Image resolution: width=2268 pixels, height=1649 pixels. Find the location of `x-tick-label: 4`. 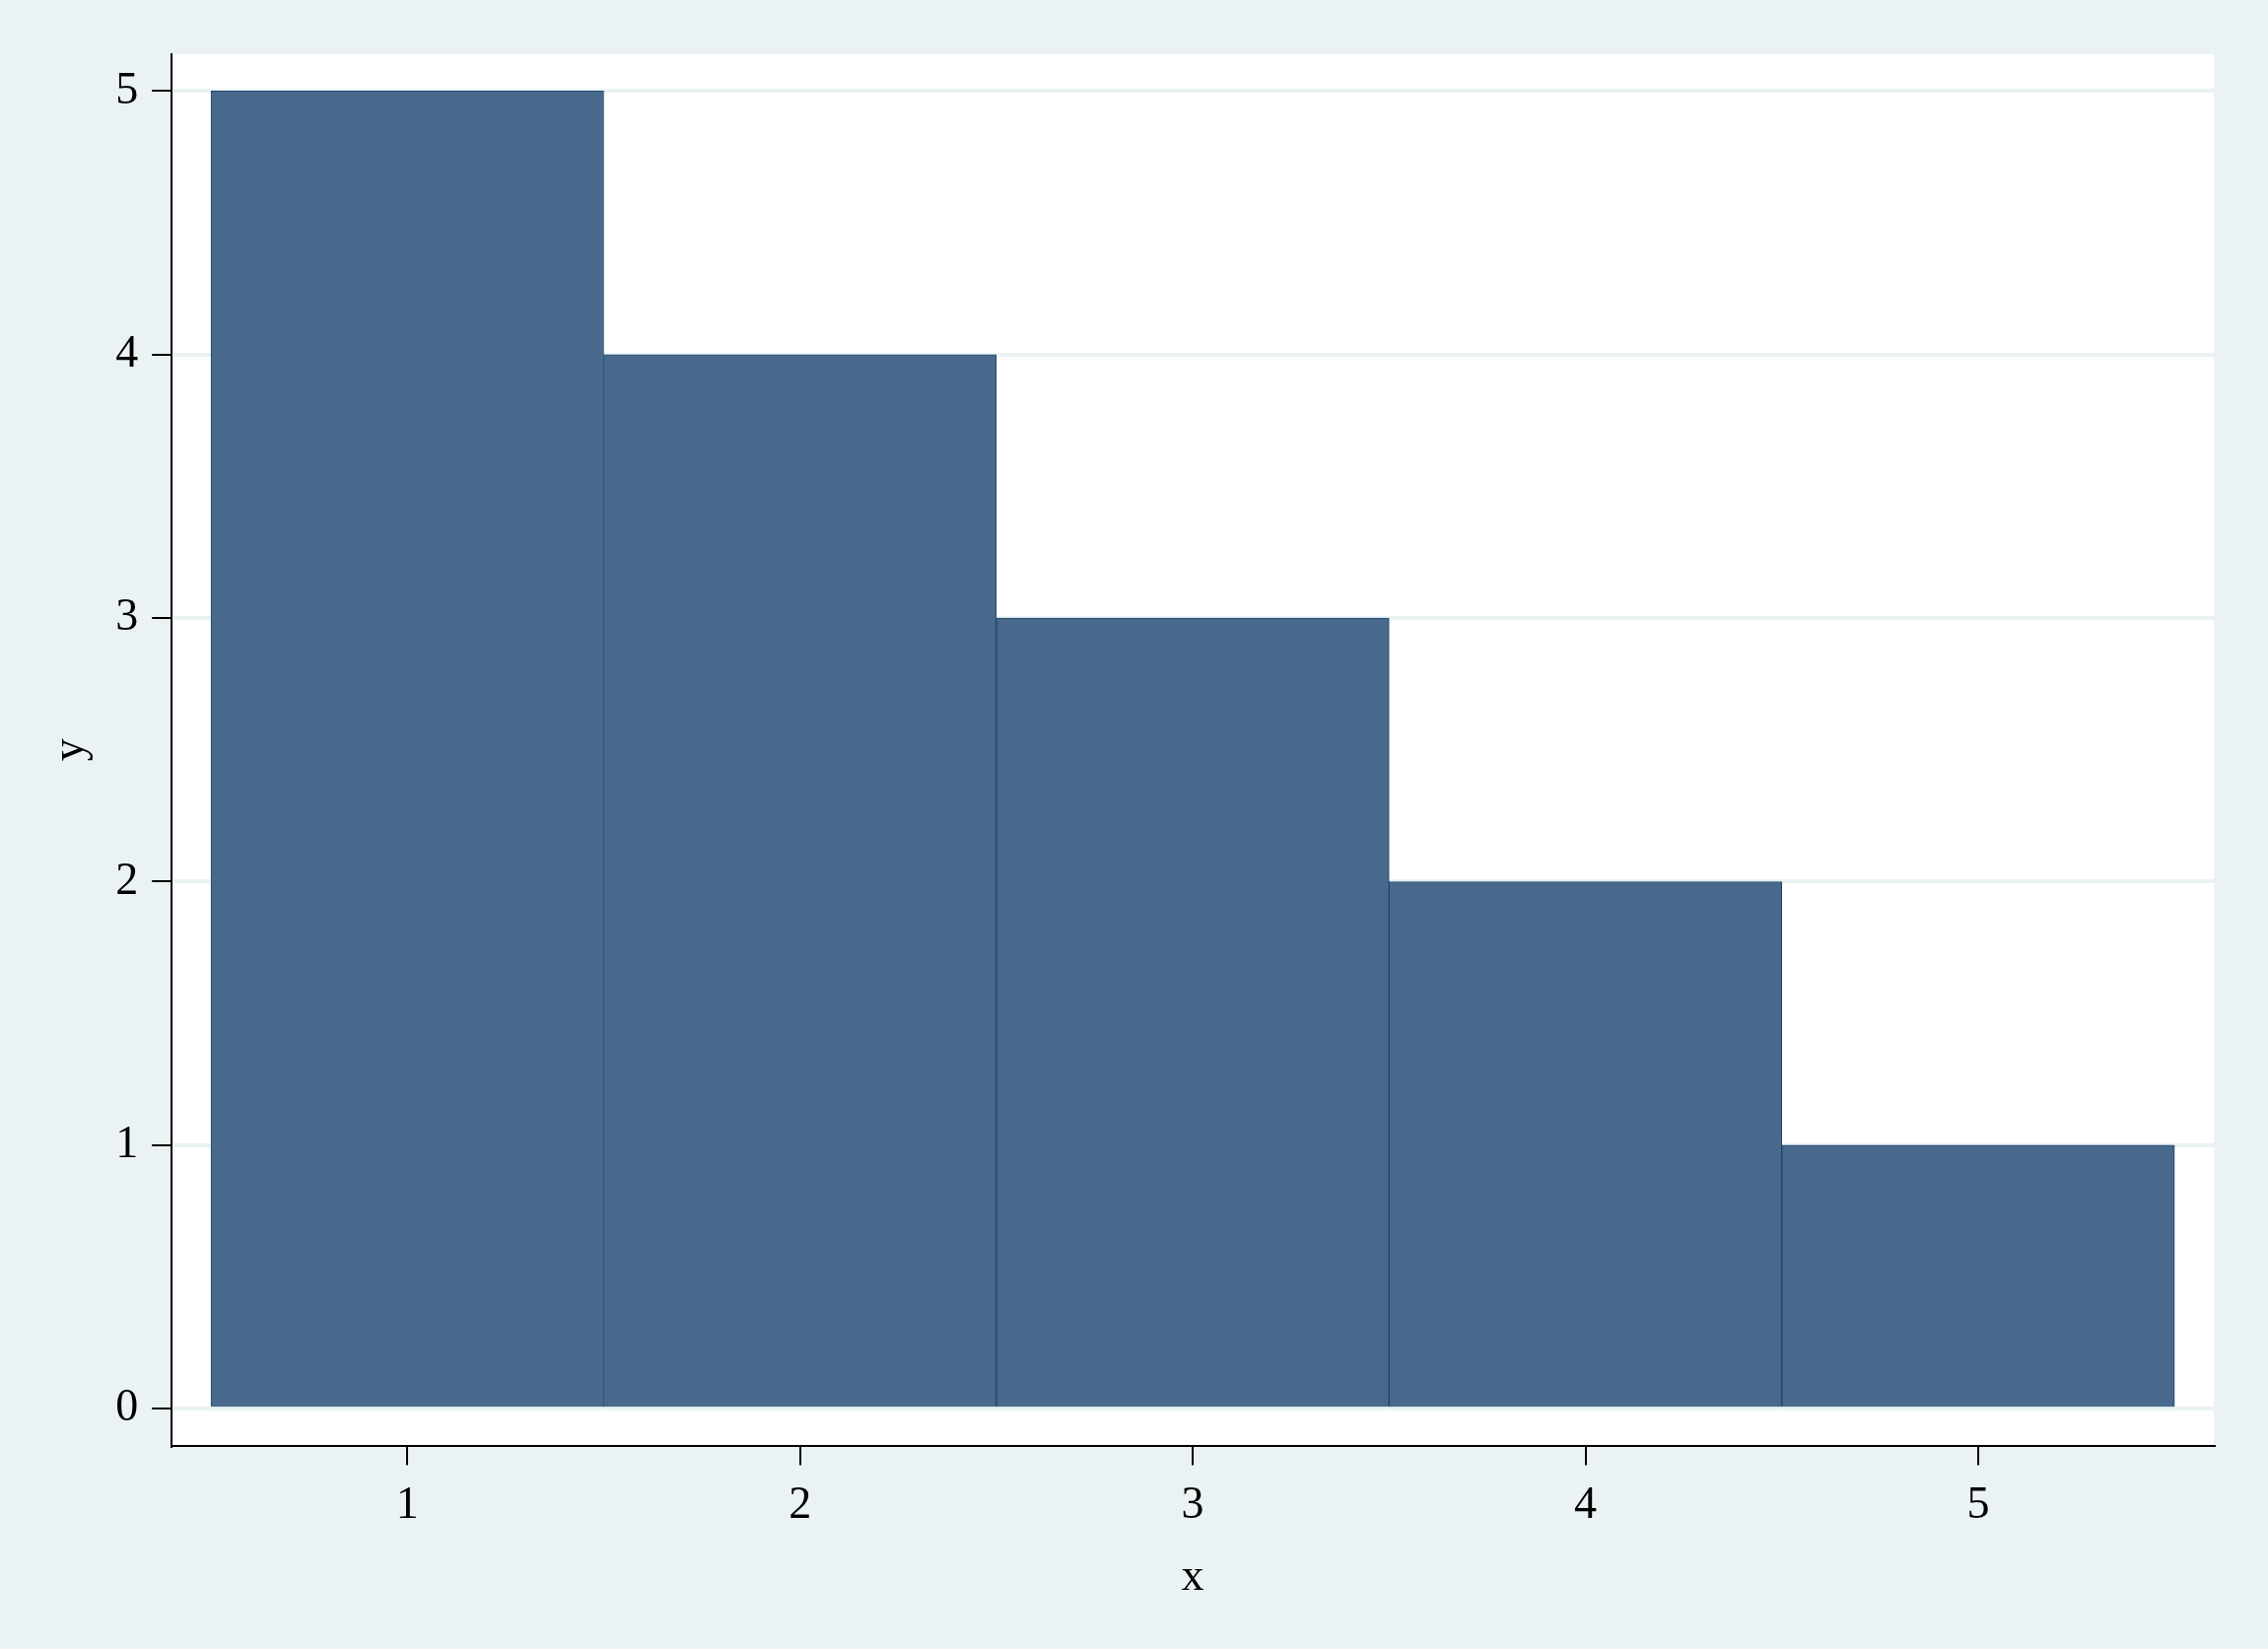

x-tick-label: 4 is located at coordinates (1586, 1503).